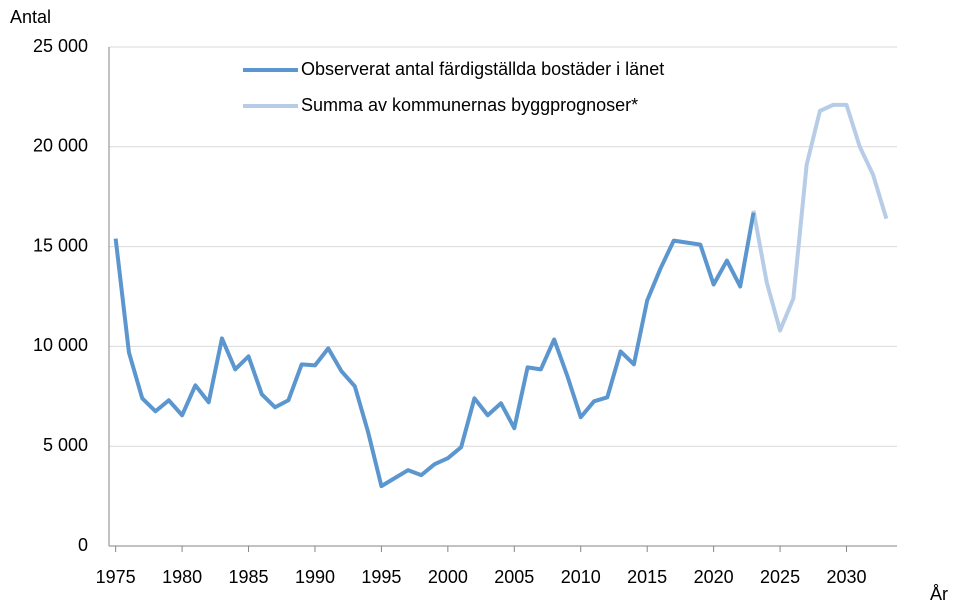 The height and width of the screenshot is (605, 955). Describe the element at coordinates (60, 245) in the screenshot. I see `y-tick-label: 15 000` at that location.